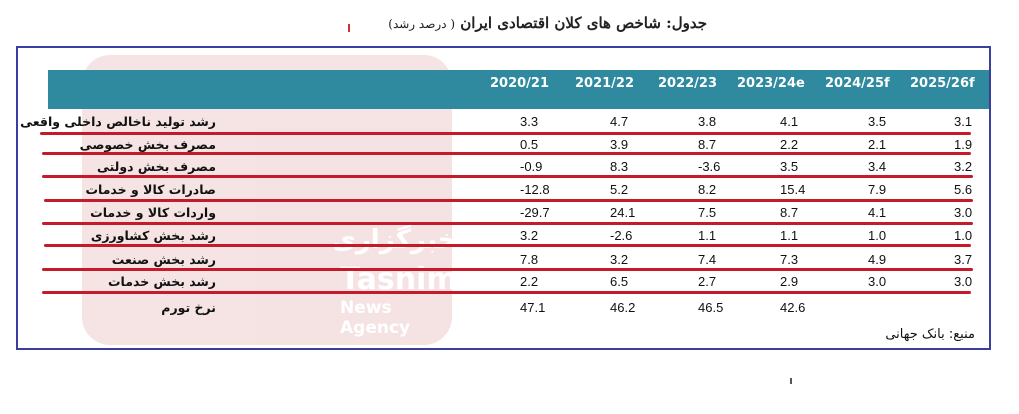 The width and height of the screenshot is (1019, 414). Describe the element at coordinates (857, 83) in the screenshot. I see `column-header: 2024/25f` at that location.